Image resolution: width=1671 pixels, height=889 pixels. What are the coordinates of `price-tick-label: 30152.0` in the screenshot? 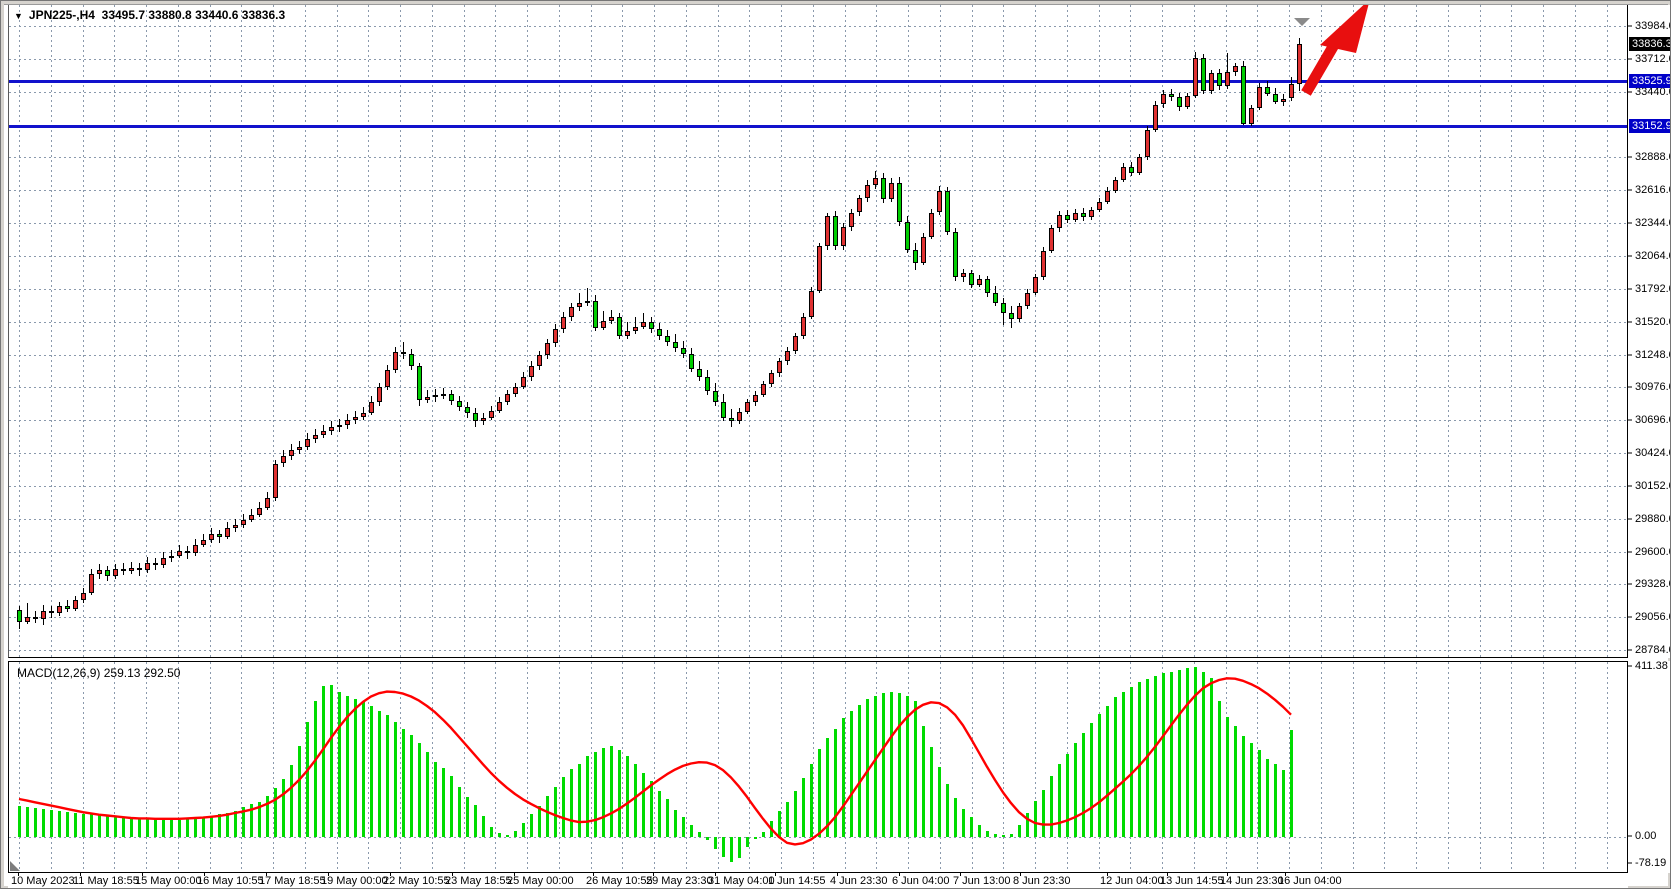 It's located at (1653, 486).